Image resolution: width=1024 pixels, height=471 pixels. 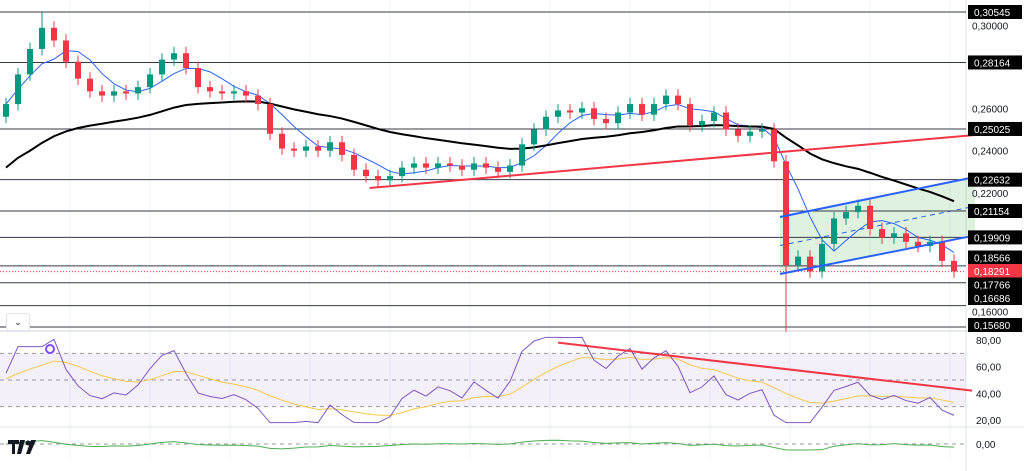 What do you see at coordinates (992, 286) in the screenshot?
I see `level-label: 0,17766` at bounding box center [992, 286].